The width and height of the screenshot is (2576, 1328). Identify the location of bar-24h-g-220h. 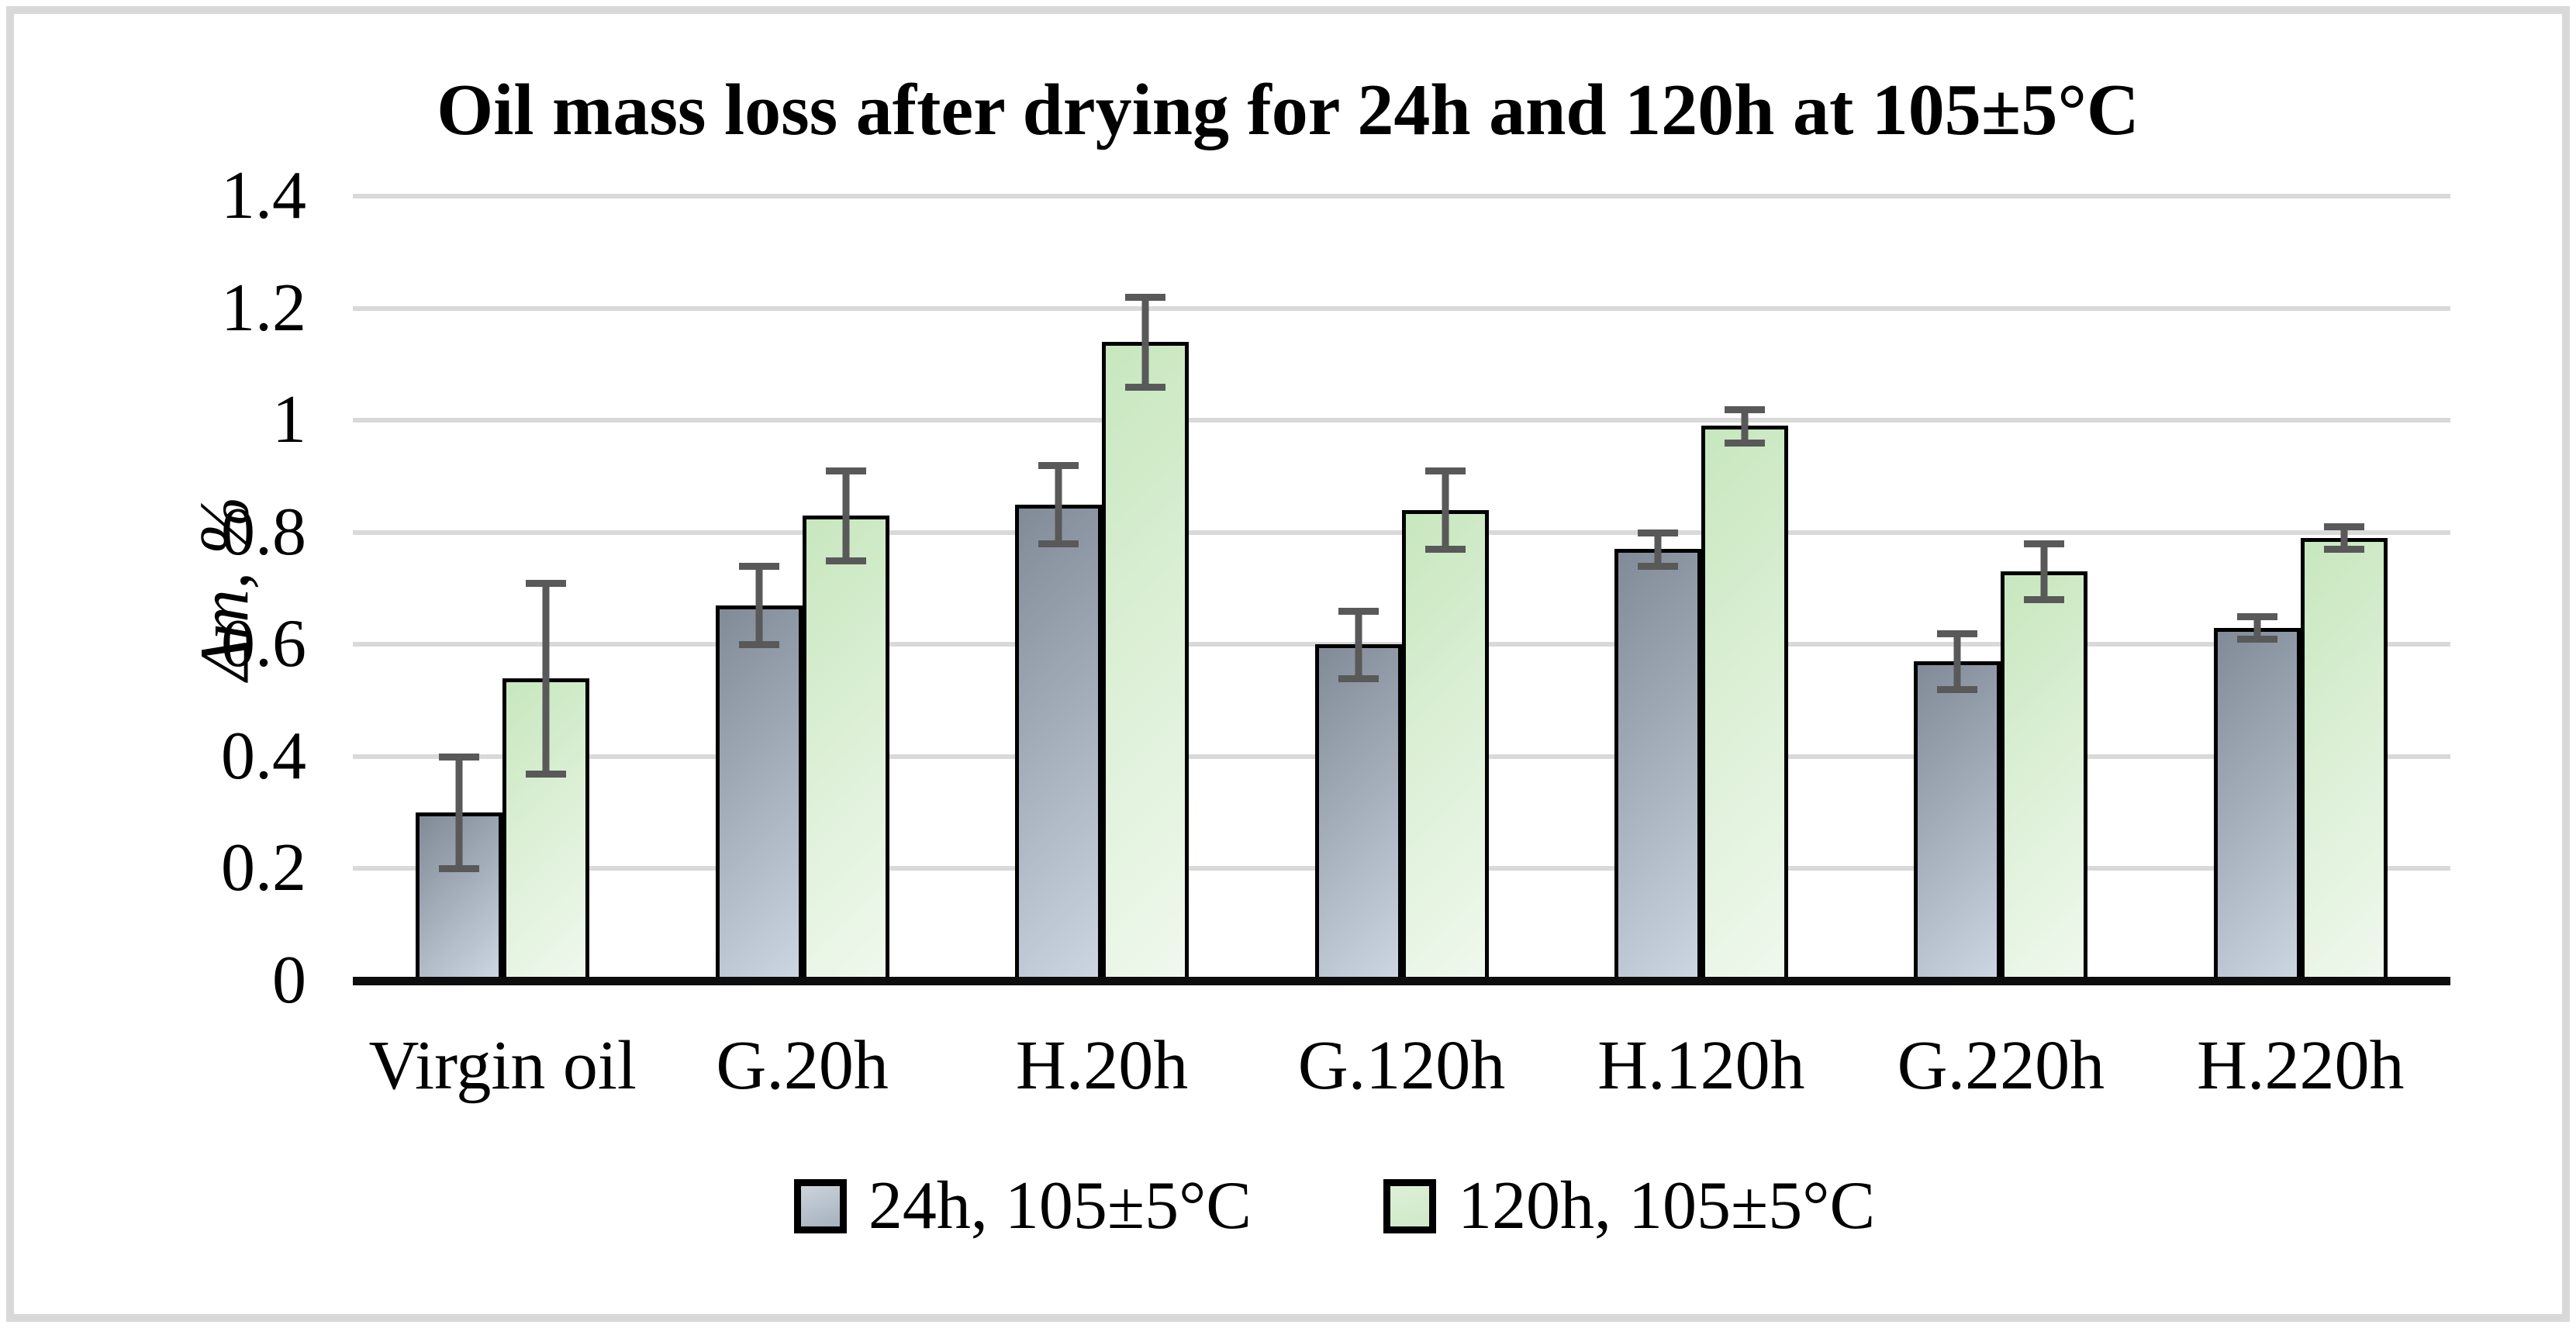
(1958, 821).